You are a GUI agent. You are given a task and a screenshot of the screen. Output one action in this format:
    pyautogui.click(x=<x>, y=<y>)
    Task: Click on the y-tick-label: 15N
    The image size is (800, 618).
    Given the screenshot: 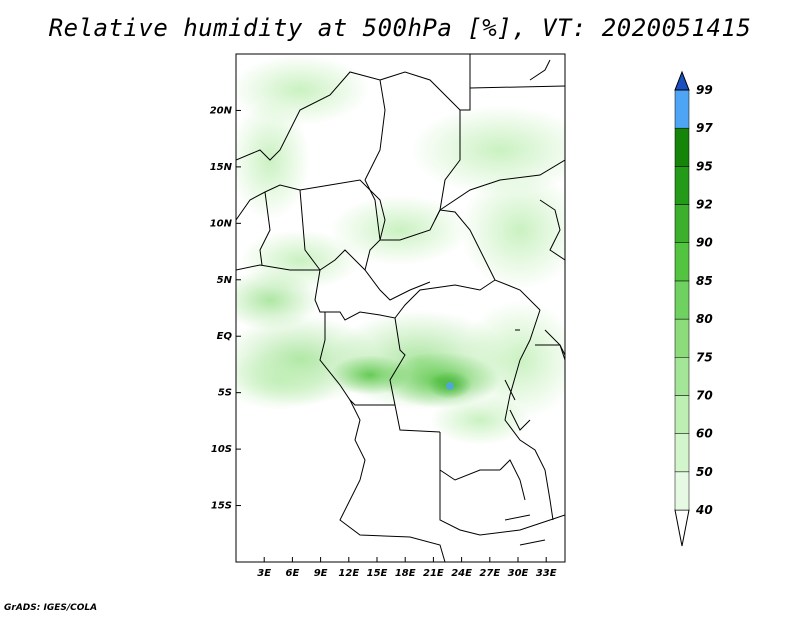 What is the action you would take?
    pyautogui.click(x=221, y=167)
    